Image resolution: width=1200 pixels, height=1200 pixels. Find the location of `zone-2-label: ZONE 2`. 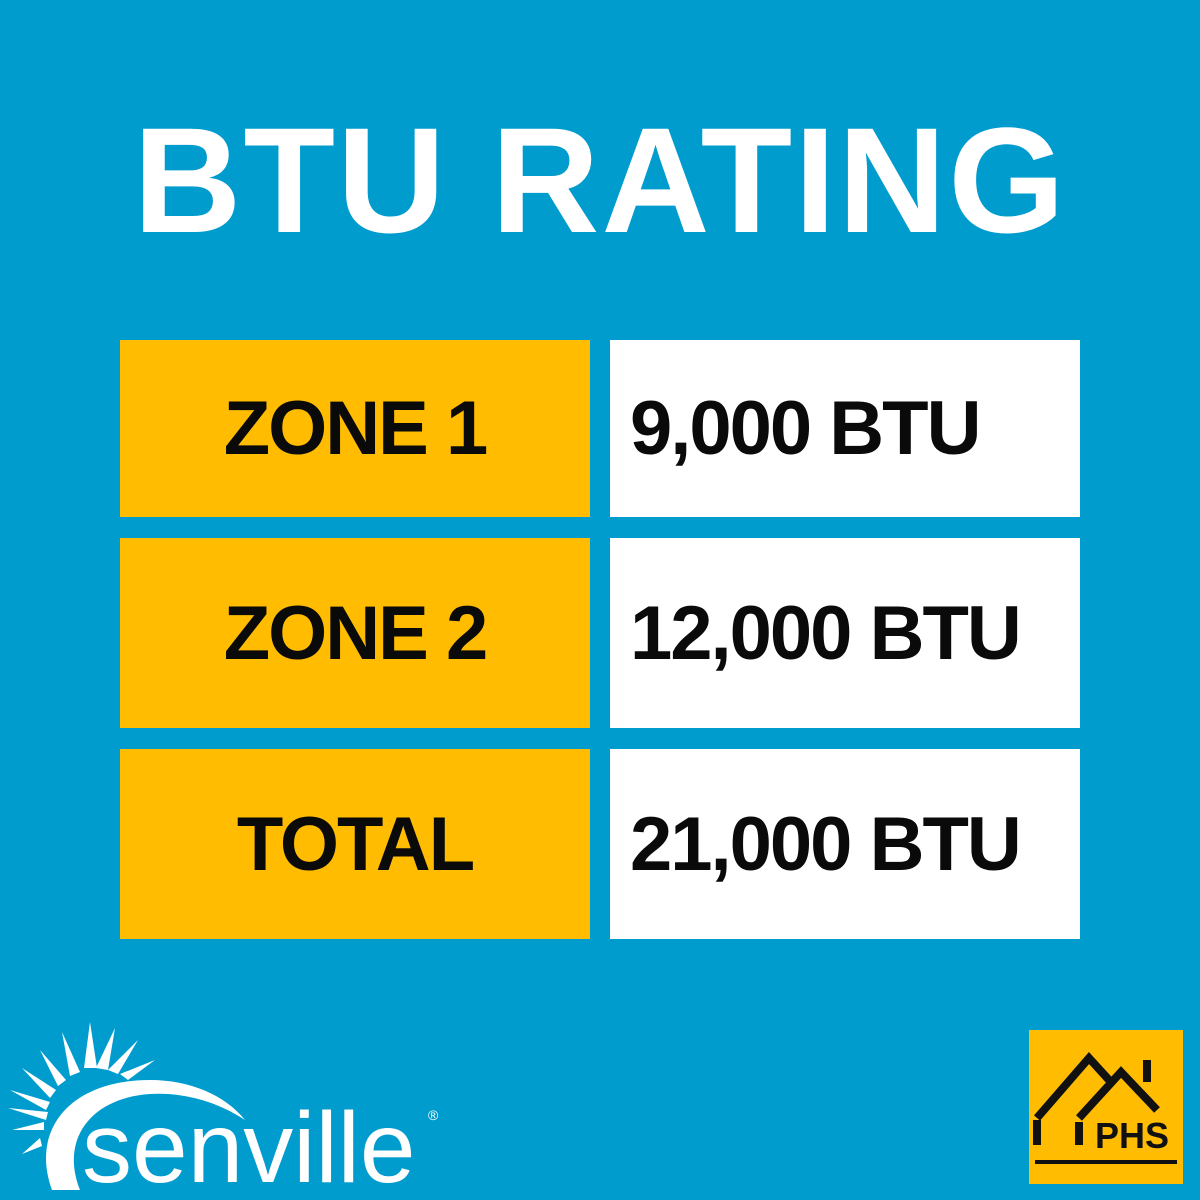

zone-2-label: ZONE 2 is located at coordinates (355, 633).